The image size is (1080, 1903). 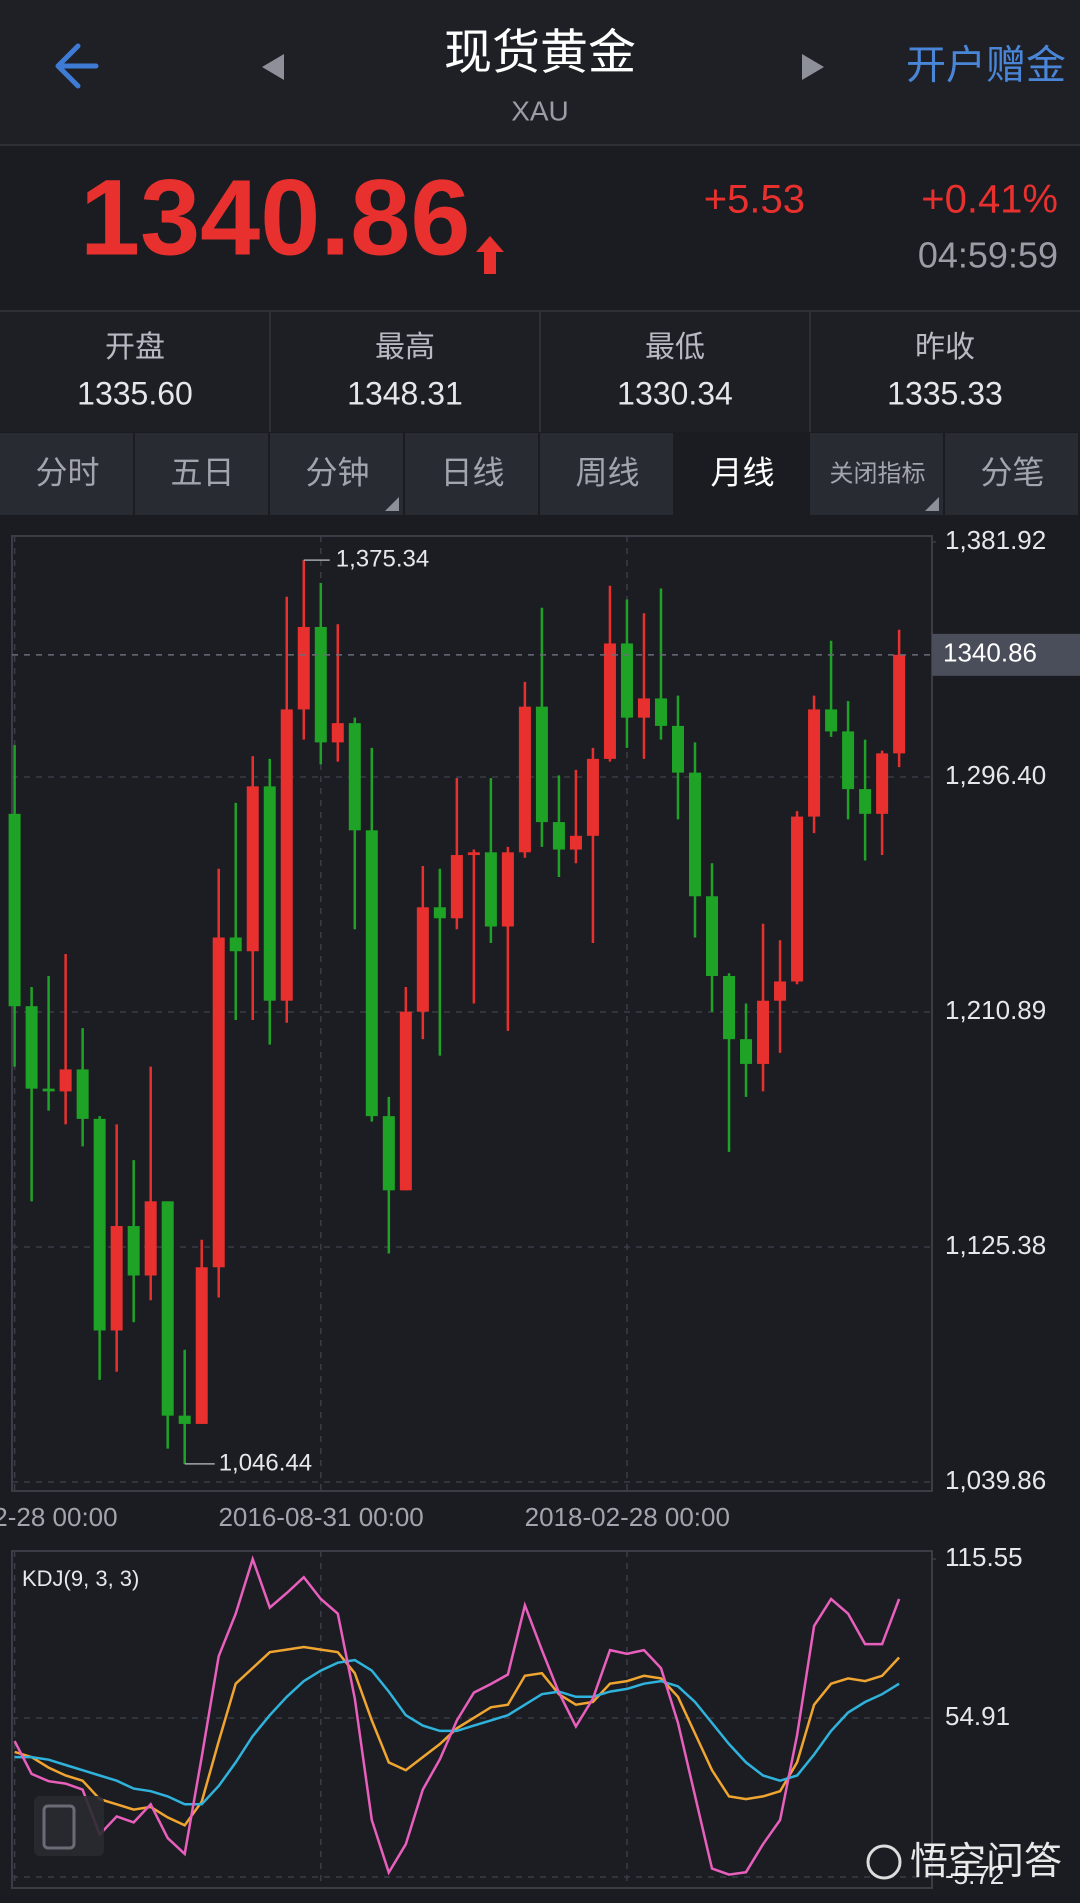 I want to click on tab-label: 关闭指标, so click(x=878, y=473).